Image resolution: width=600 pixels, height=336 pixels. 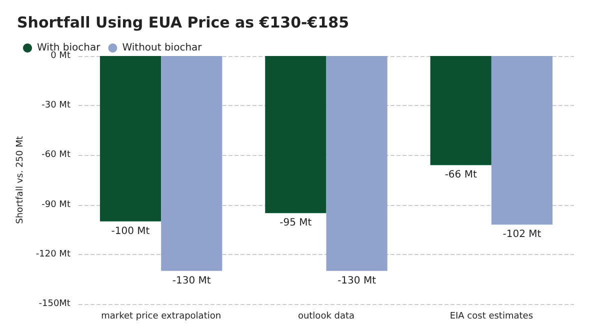 What do you see at coordinates (53, 254) in the screenshot?
I see `y-tick-label: -120 Mt` at bounding box center [53, 254].